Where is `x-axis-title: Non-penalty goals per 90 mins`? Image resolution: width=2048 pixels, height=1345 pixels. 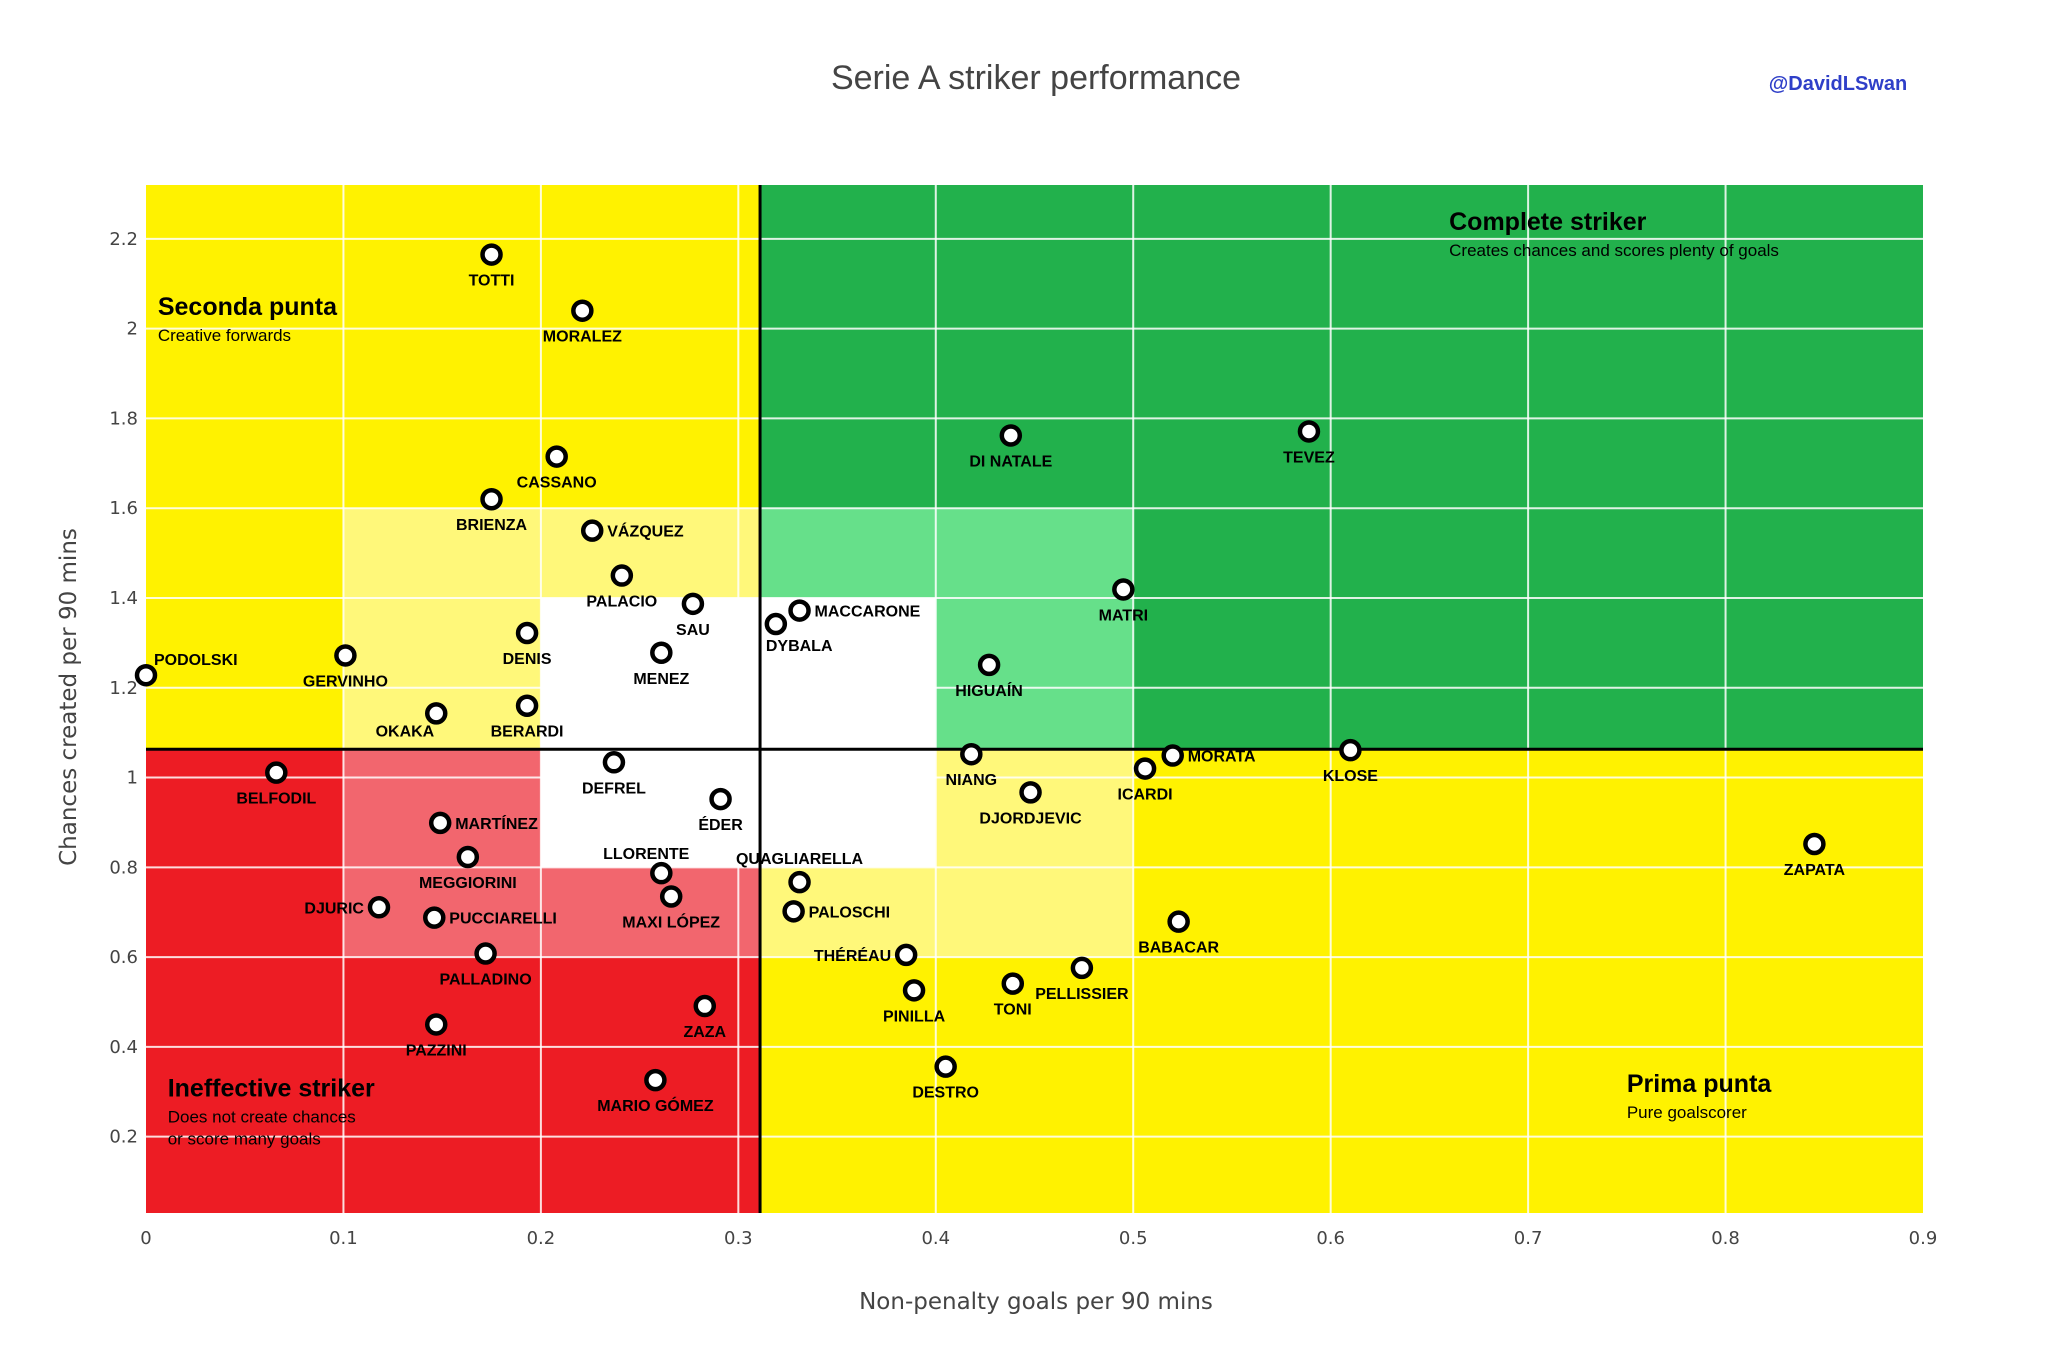
x-axis-title: Non-penalty goals per 90 mins is located at coordinates (1036, 1302).